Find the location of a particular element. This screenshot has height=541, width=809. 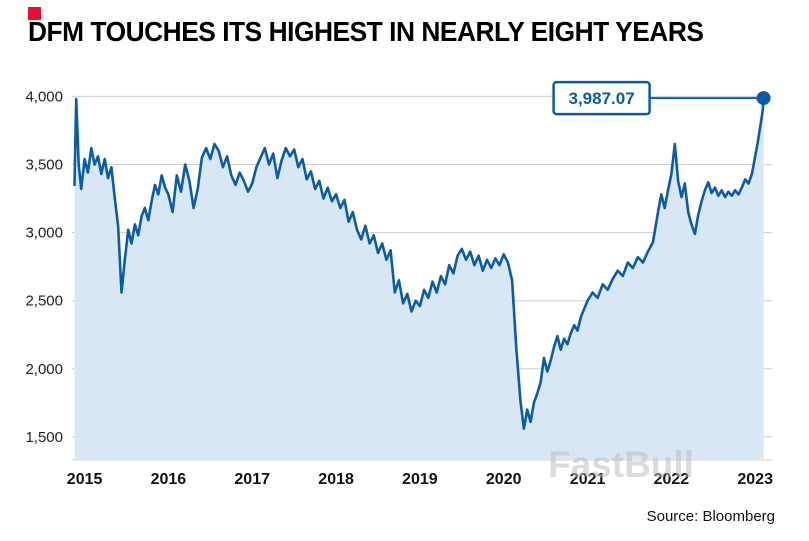

y-tick-label: 1,500 is located at coordinates (44, 437).